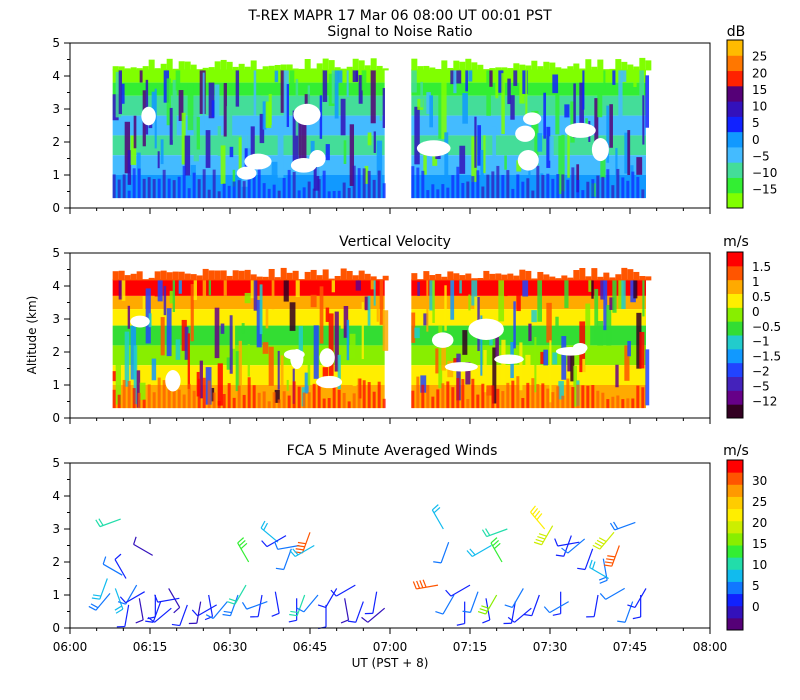  Describe the element at coordinates (230, 647) in the screenshot. I see `x-tick-label: 06:30` at that location.